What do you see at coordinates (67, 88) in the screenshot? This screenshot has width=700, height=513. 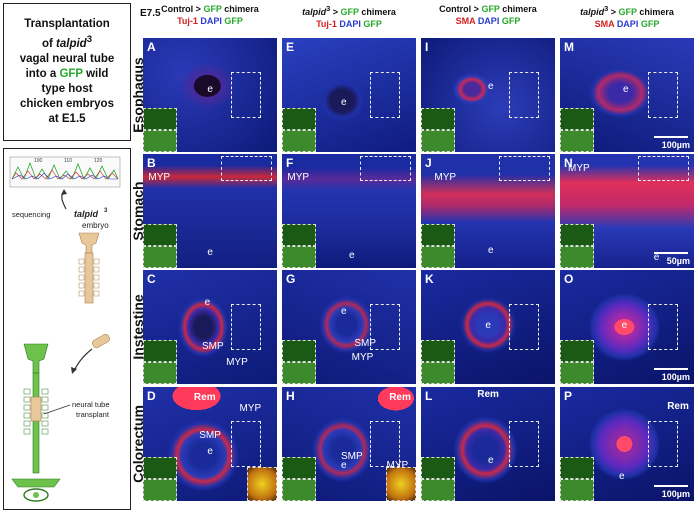 I see `title-line: type host` at bounding box center [67, 88].